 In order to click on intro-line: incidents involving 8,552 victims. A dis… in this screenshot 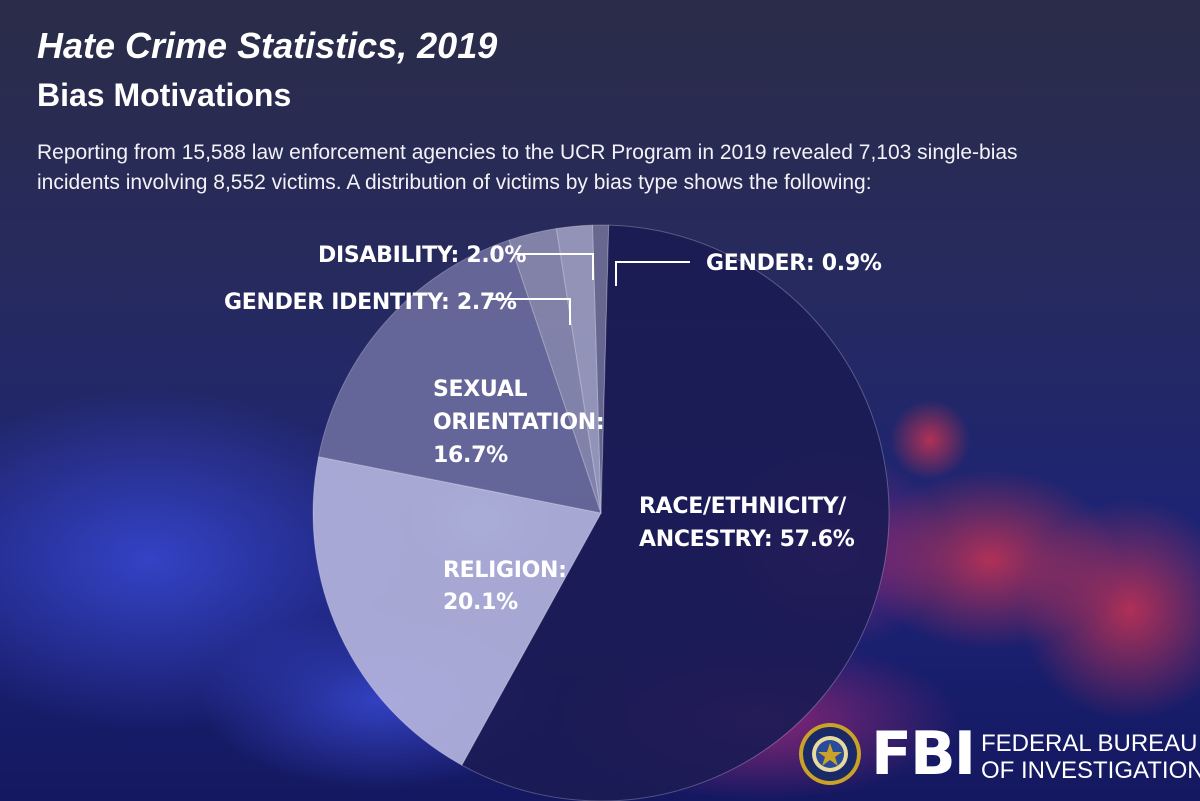, I will do `click(454, 182)`.